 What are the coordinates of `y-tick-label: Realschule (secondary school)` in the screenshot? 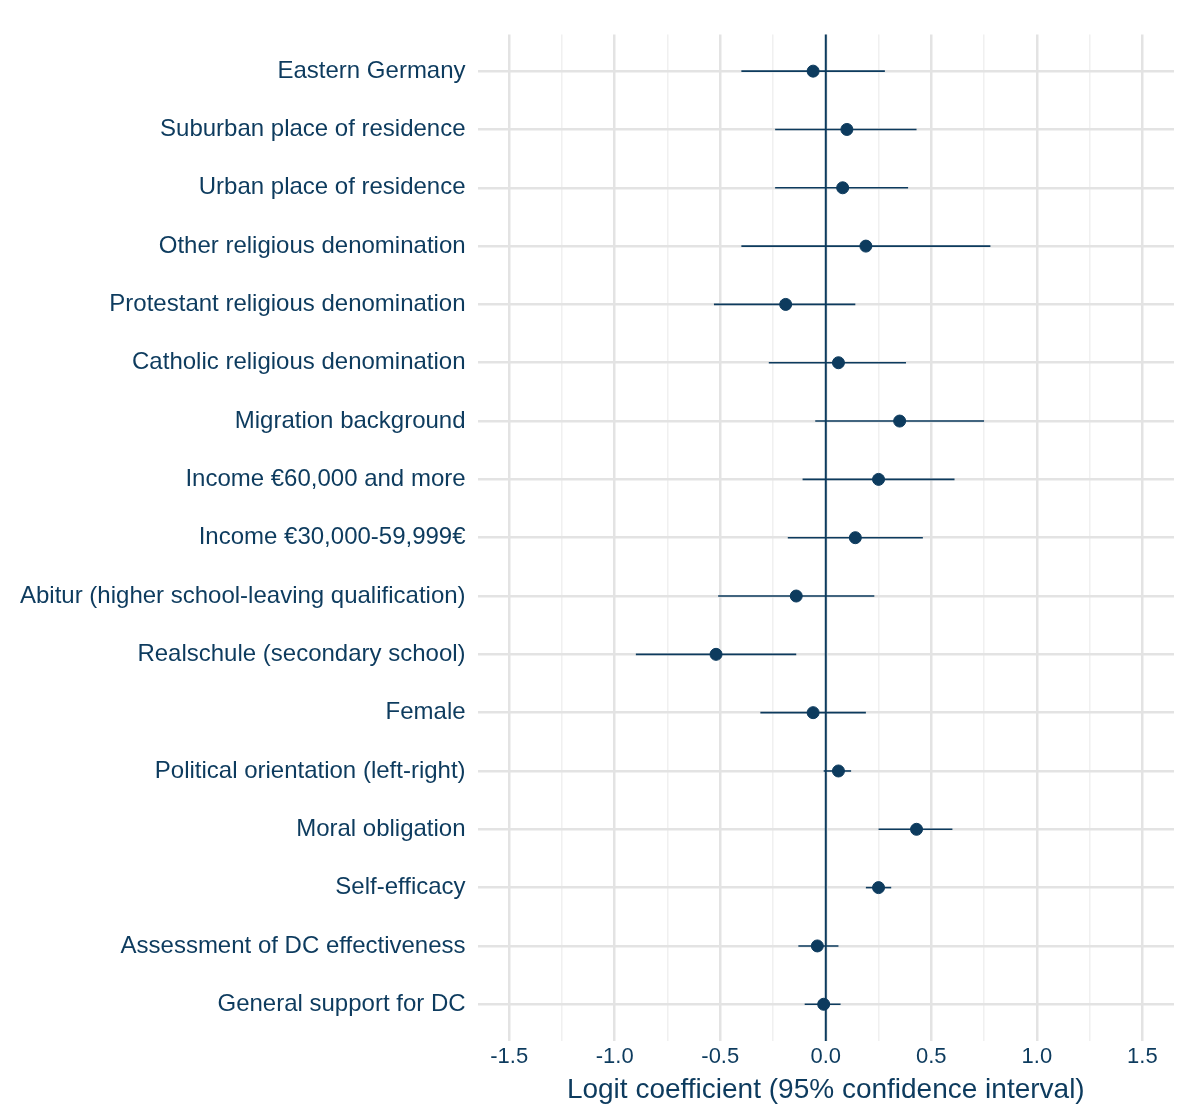 It's located at (301, 652).